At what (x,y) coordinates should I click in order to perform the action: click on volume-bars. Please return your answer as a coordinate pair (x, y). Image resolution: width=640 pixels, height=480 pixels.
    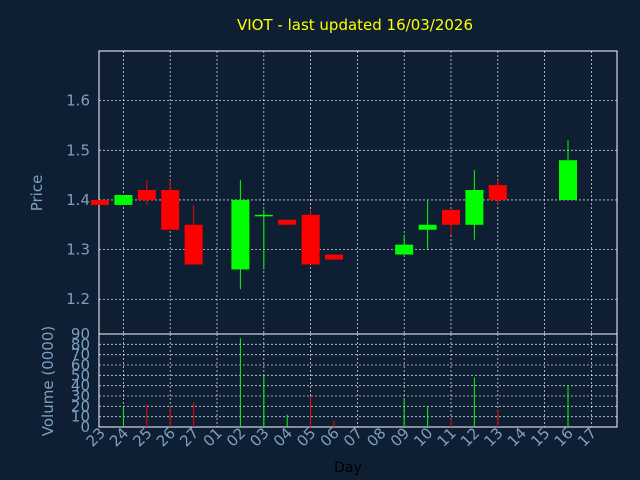
    Looking at the image, I should click on (345, 382).